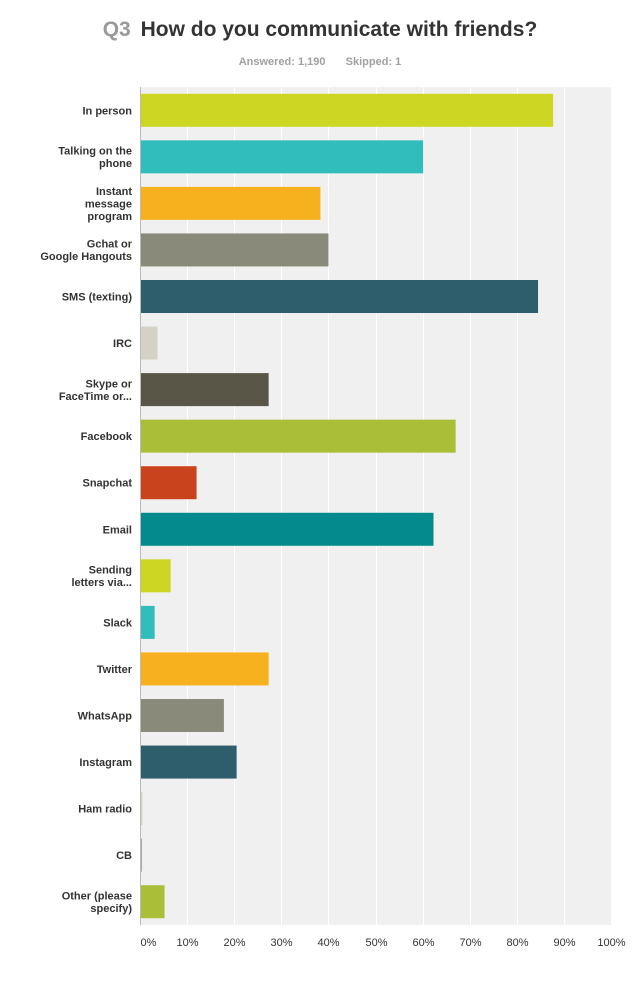 The width and height of the screenshot is (640, 997). I want to click on category-label: Instant message program, so click(108, 204).